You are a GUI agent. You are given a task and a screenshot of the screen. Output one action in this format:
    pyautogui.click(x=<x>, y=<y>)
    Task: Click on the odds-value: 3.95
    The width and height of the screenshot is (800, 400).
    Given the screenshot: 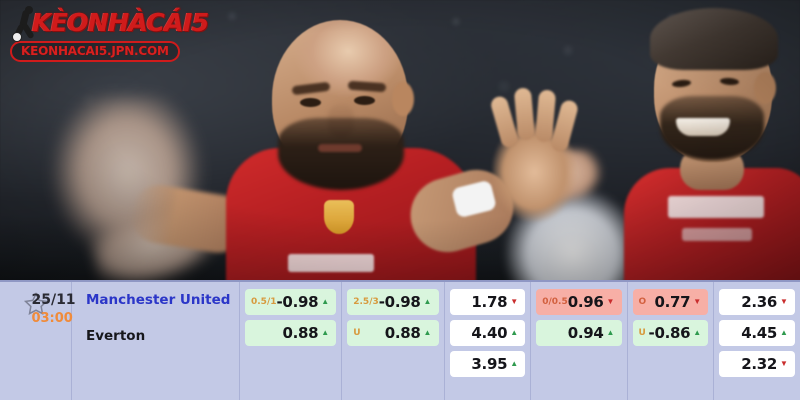 What is the action you would take?
    pyautogui.click(x=489, y=364)
    